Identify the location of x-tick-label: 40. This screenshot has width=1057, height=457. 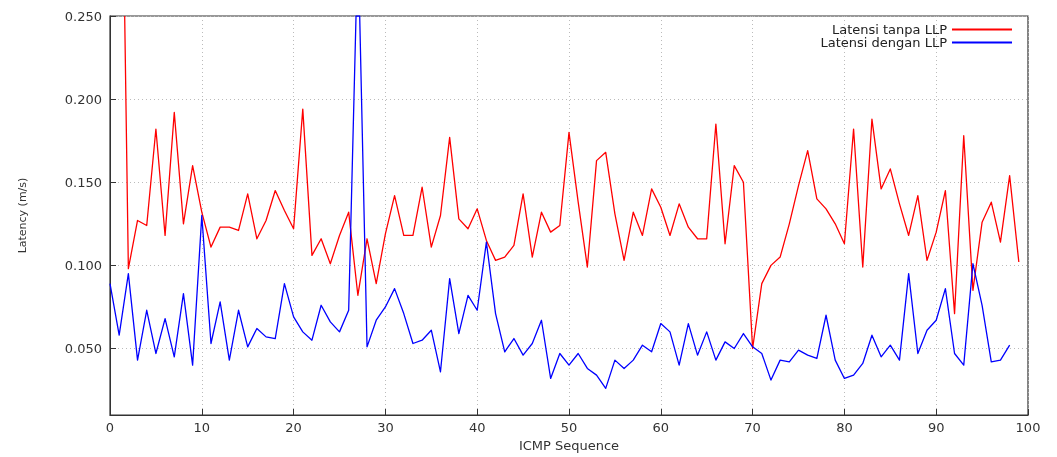
(477, 427).